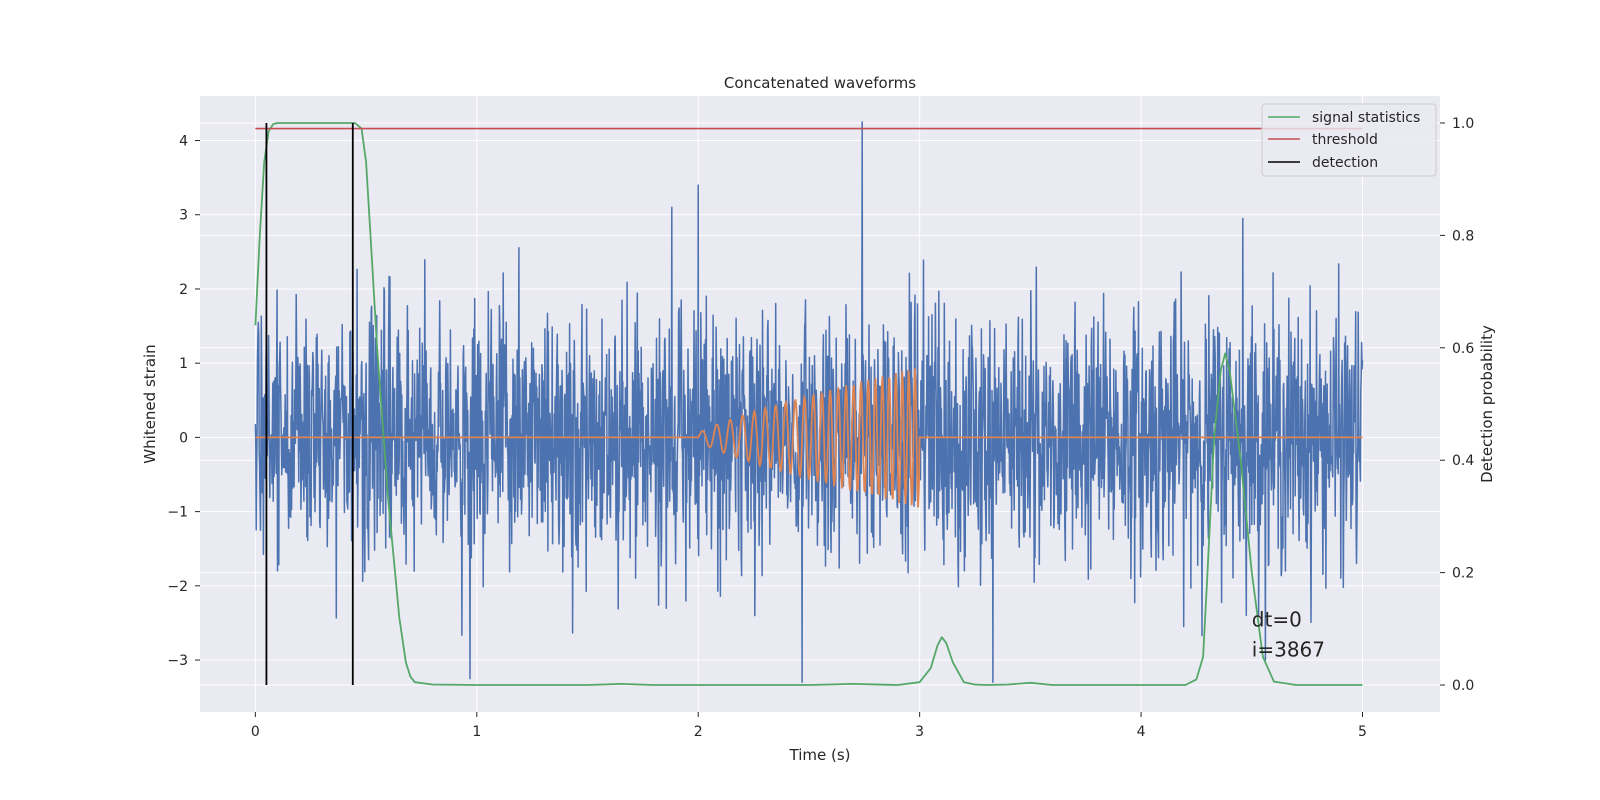 This screenshot has height=800, width=1600. I want to click on y-tick-label-1: −2, so click(177, 587).